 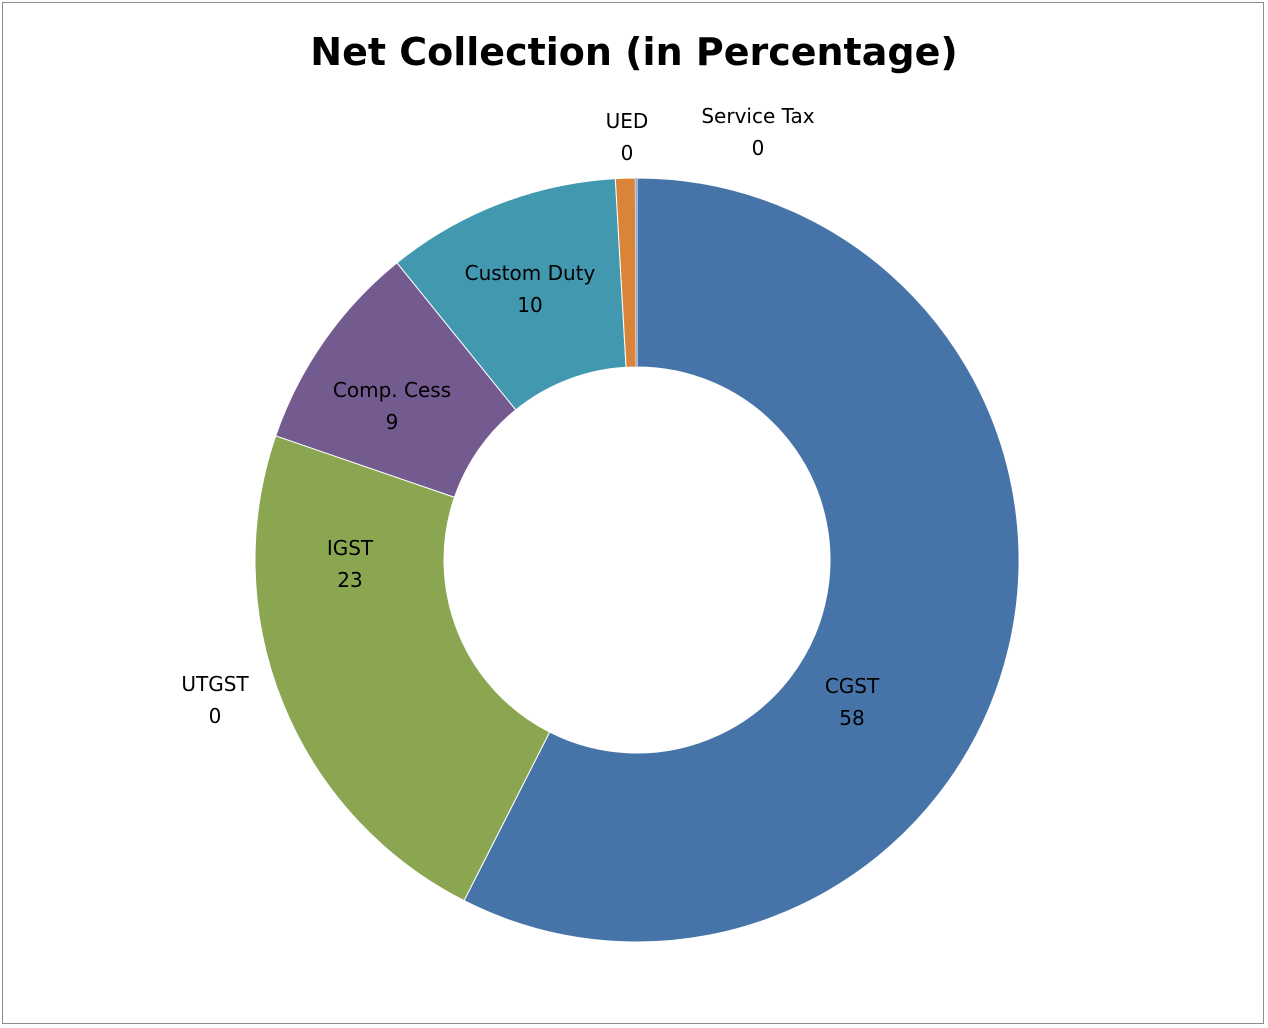 What do you see at coordinates (852, 686) in the screenshot?
I see `data-label-cgst-name: CGST` at bounding box center [852, 686].